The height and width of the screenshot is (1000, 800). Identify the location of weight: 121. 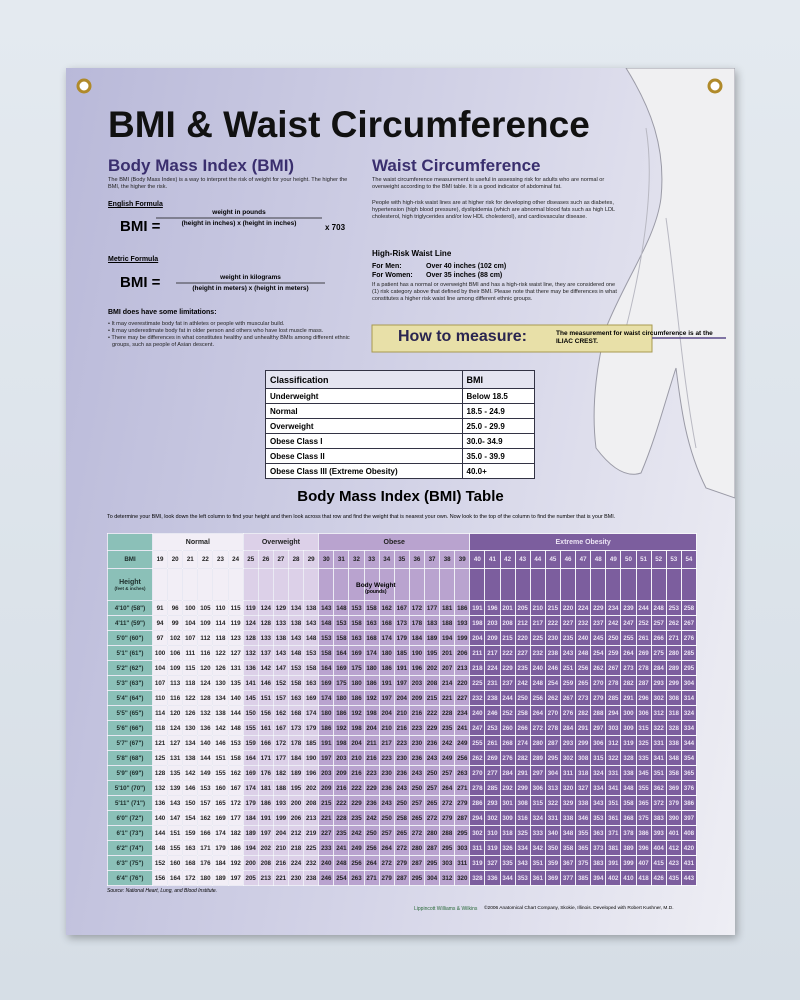
(160, 743).